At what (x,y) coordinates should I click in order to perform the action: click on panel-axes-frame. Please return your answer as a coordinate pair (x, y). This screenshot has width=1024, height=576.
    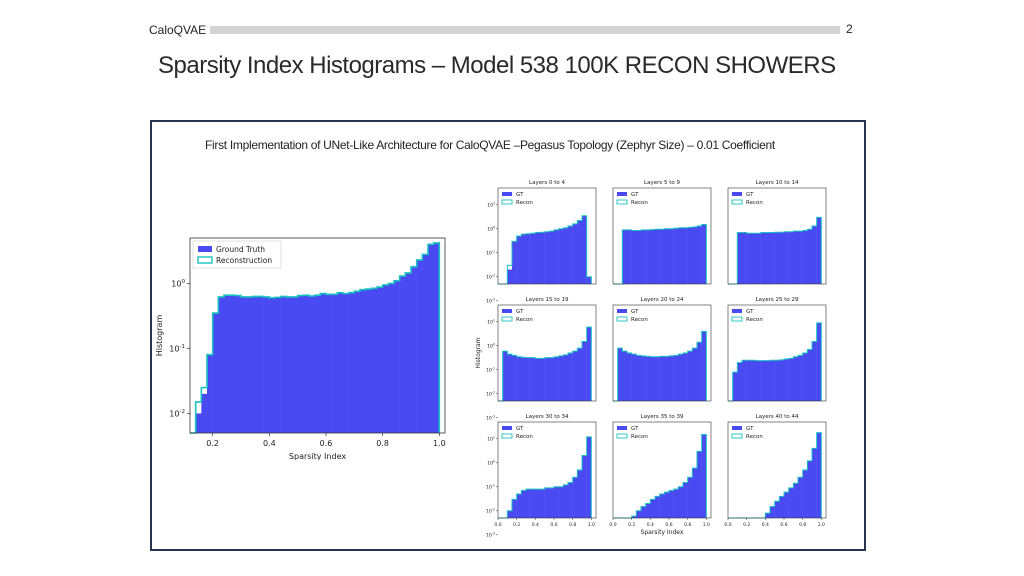
    Looking at the image, I should click on (662, 353).